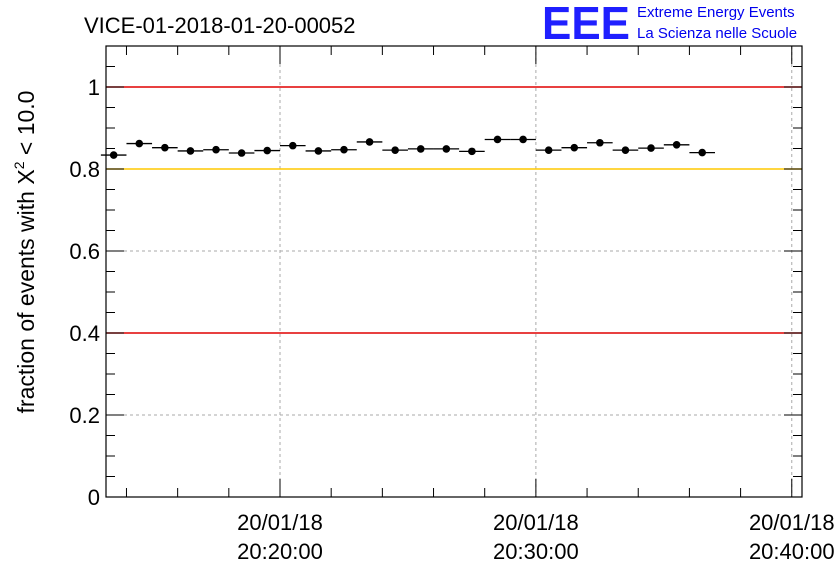  Describe the element at coordinates (94, 497) in the screenshot. I see `y-tick-label-0: 0` at that location.